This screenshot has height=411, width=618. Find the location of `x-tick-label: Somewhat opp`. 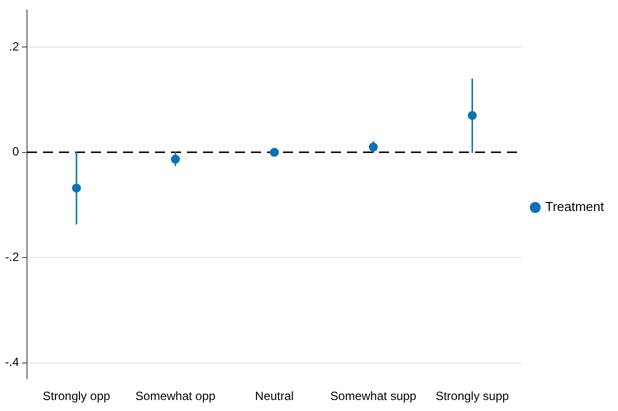

x-tick-label: Somewhat opp is located at coordinates (175, 396).